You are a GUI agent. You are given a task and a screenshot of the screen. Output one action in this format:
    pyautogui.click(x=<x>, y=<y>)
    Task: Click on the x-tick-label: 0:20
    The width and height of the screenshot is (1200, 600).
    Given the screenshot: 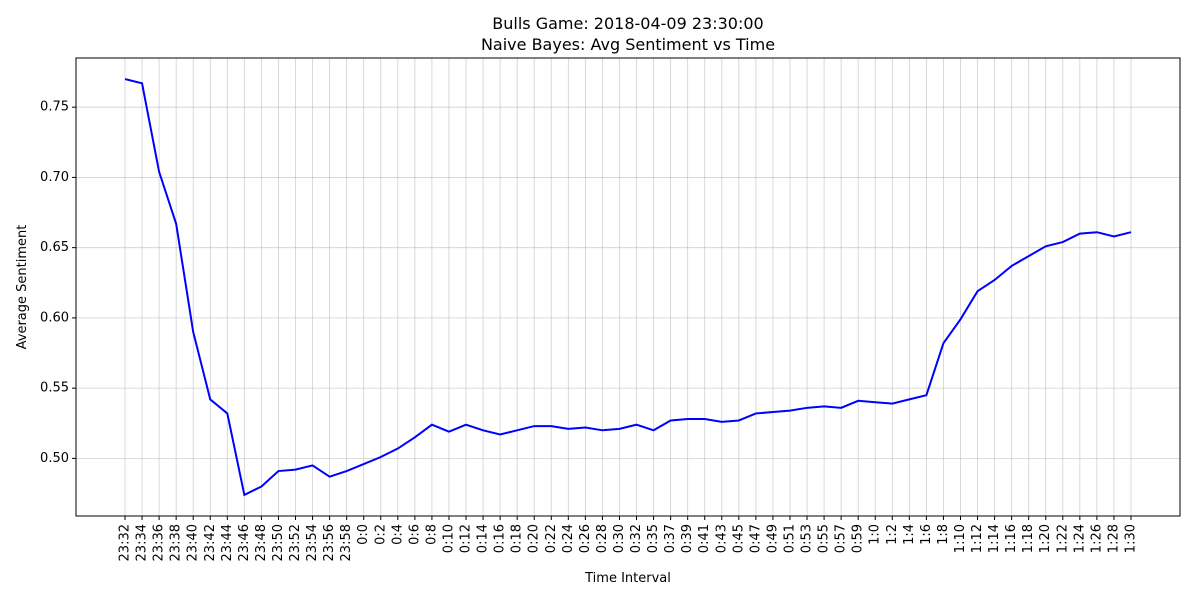 What is the action you would take?
    pyautogui.click(x=534, y=538)
    